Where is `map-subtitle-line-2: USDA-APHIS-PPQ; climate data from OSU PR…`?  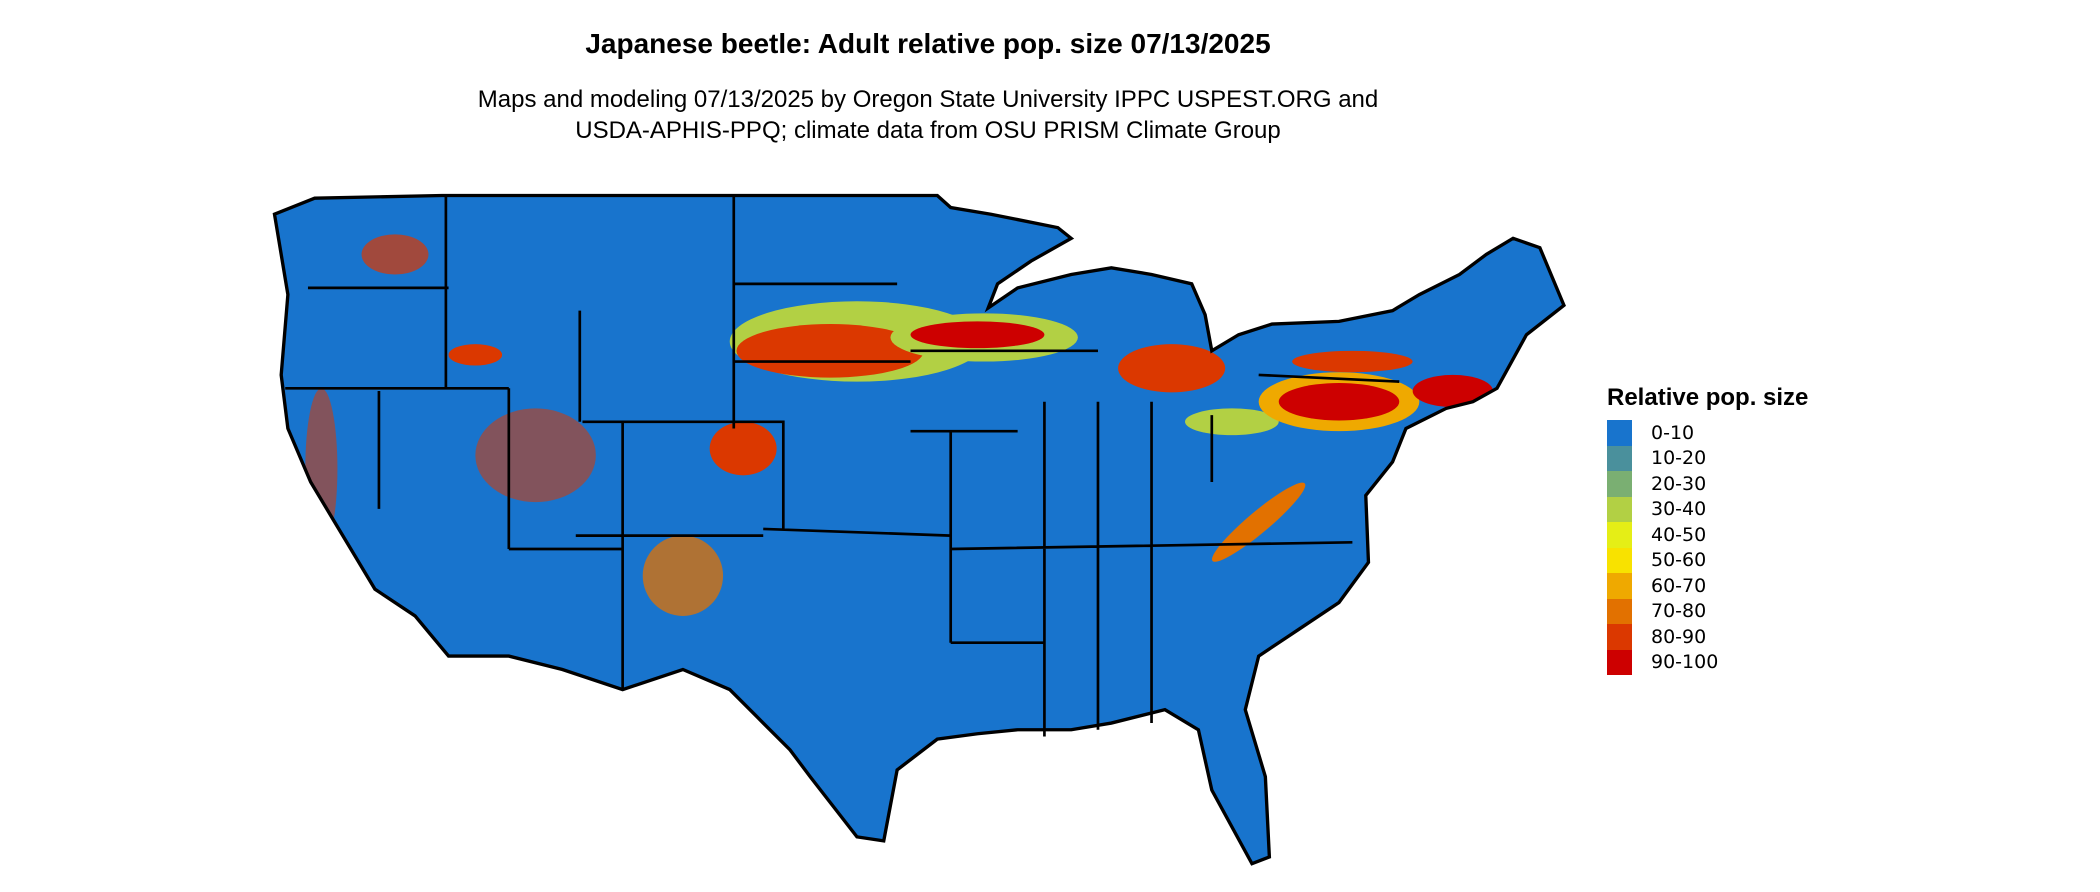 map-subtitle-line-2: USDA-APHIS-PPQ; climate data from OSU PR… is located at coordinates (928, 130).